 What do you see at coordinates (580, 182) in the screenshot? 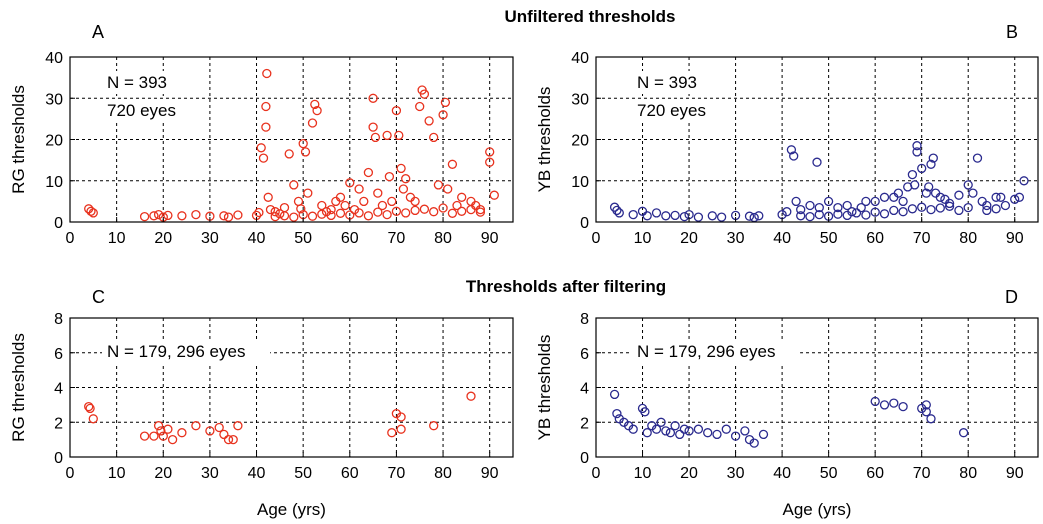
I see `panel-b-ytick-label: 10` at bounding box center [580, 182].